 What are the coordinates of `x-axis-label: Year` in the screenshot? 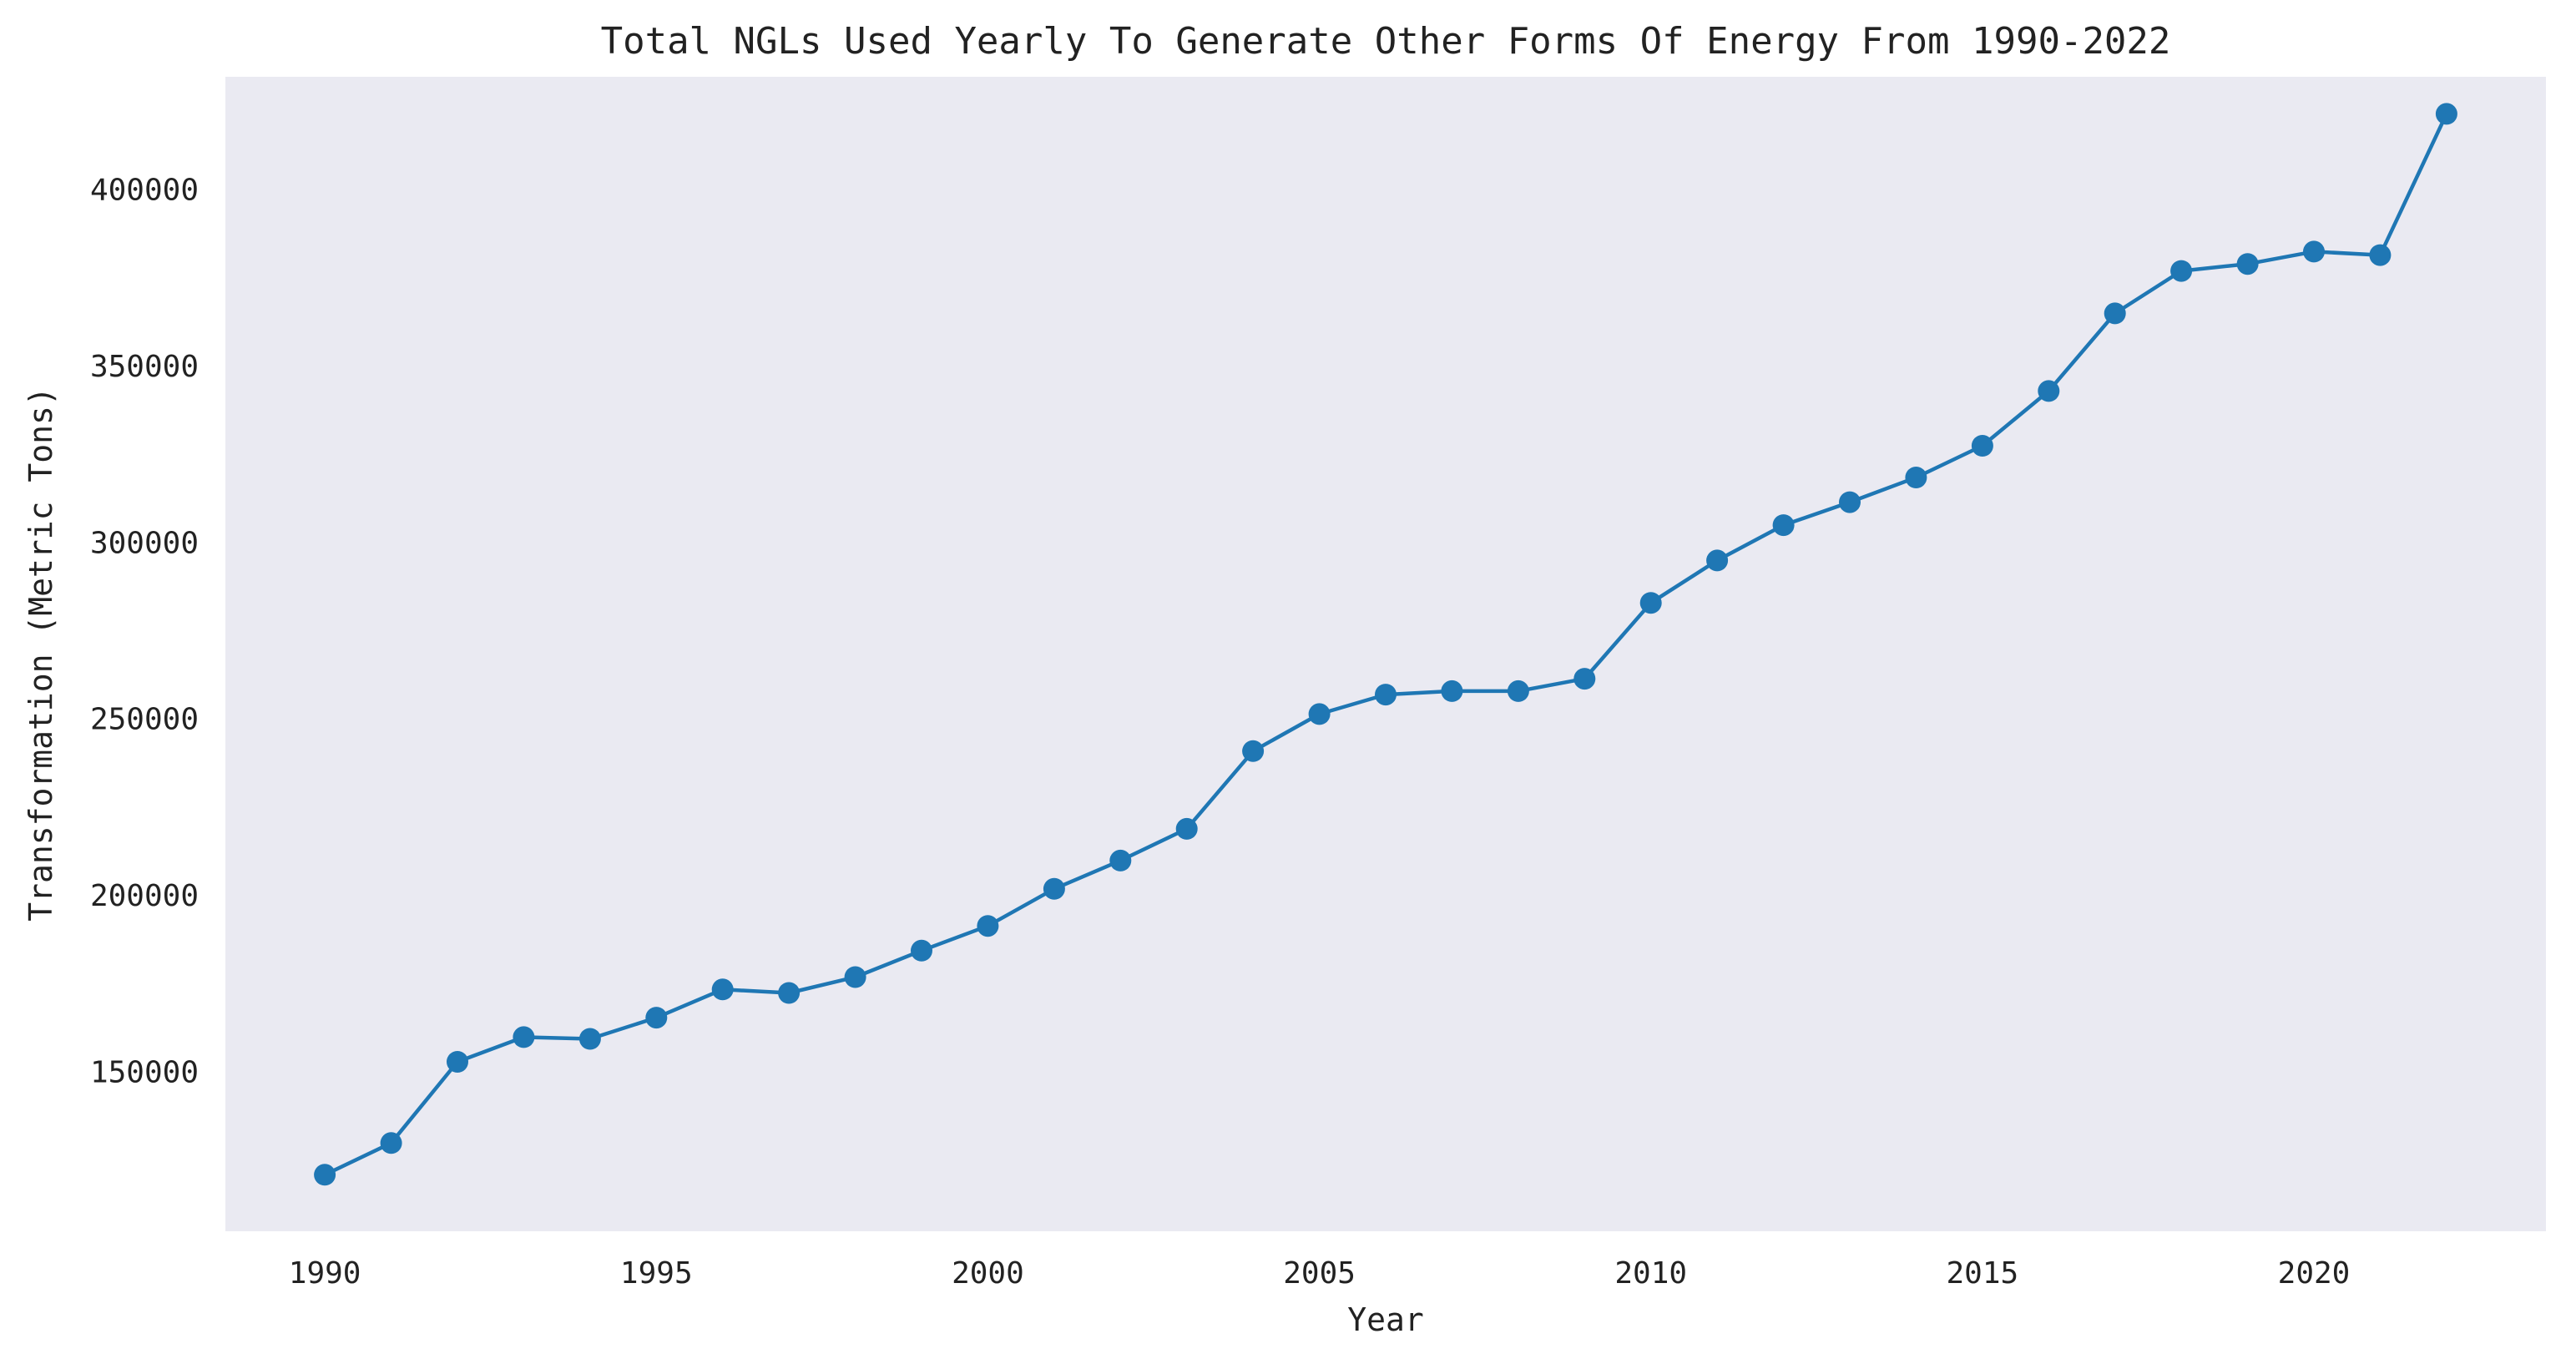 It's located at (1385, 1319).